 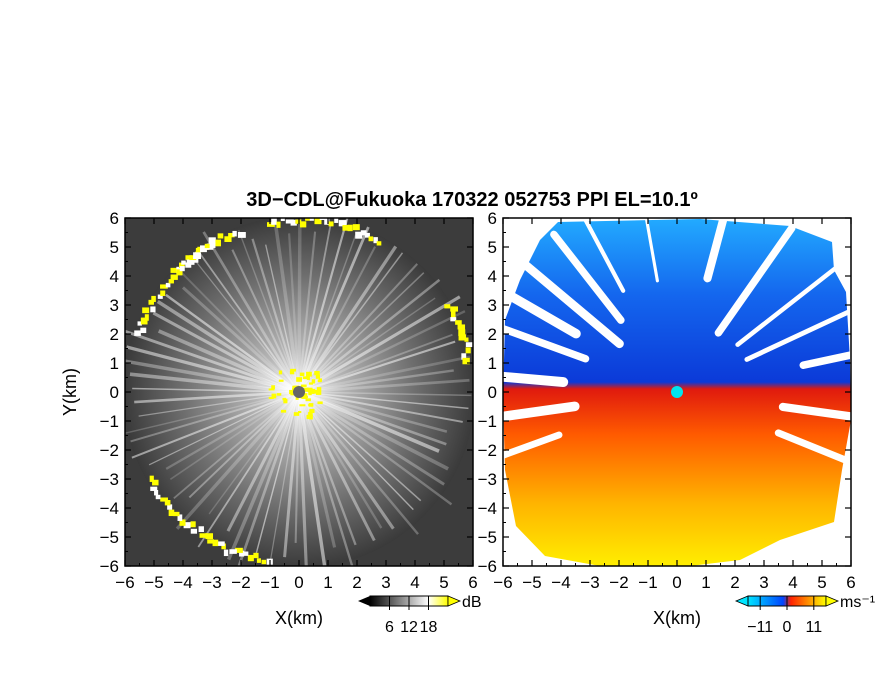 What do you see at coordinates (240, 582) in the screenshot?
I see `left-x-tick-label: −2` at bounding box center [240, 582].